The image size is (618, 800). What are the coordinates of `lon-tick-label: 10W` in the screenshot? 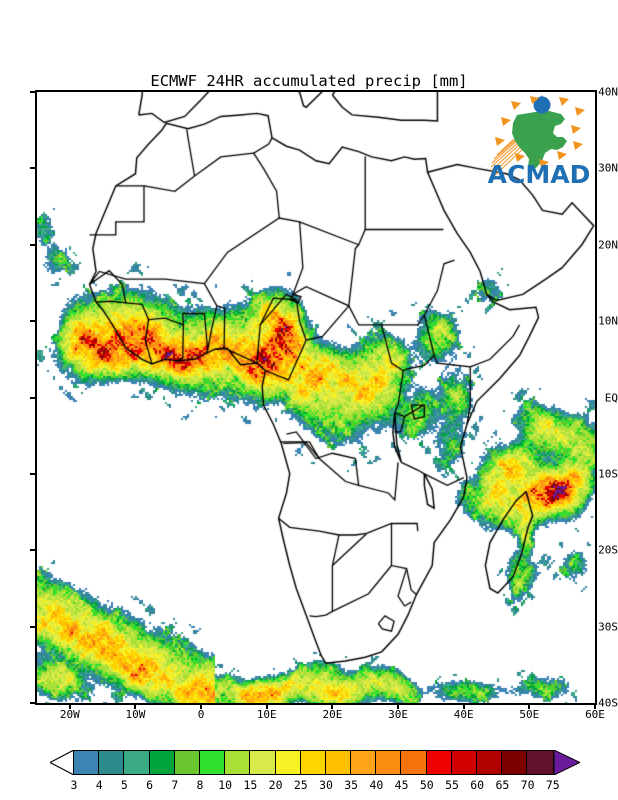 It's located at (135, 714).